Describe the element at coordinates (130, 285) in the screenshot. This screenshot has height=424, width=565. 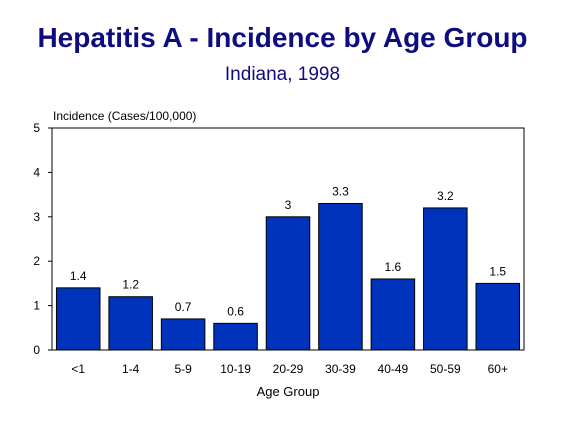
I see `bar-value-label: 1.2` at that location.